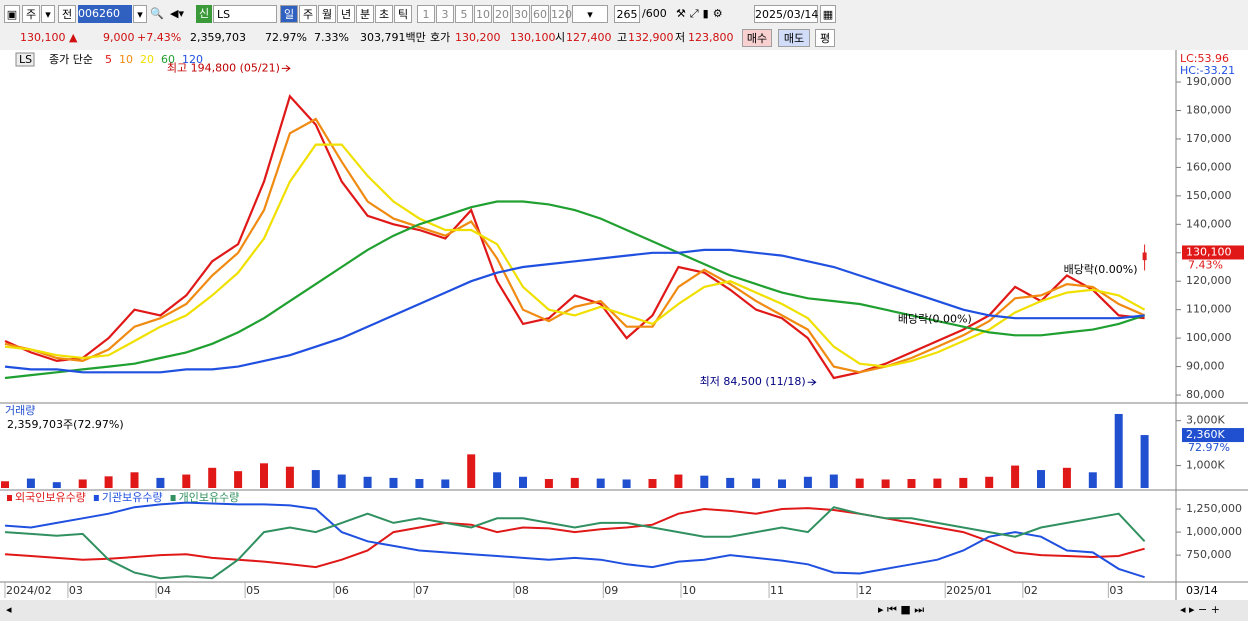  What do you see at coordinates (445, 14) in the screenshot?
I see `interval-button: 3` at bounding box center [445, 14].